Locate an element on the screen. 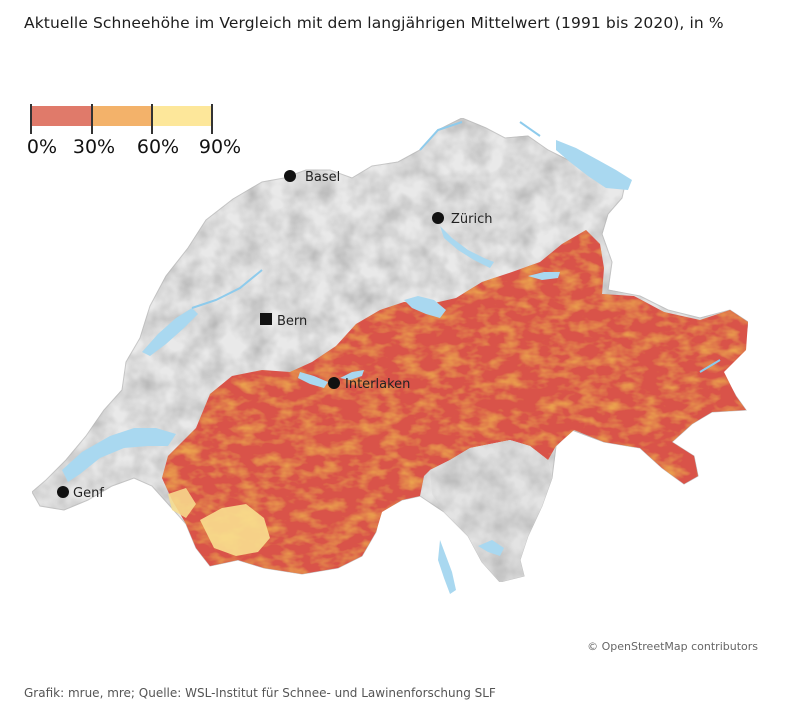 This screenshot has width=786, height=711. city-zurich: Zürich is located at coordinates (462, 219).